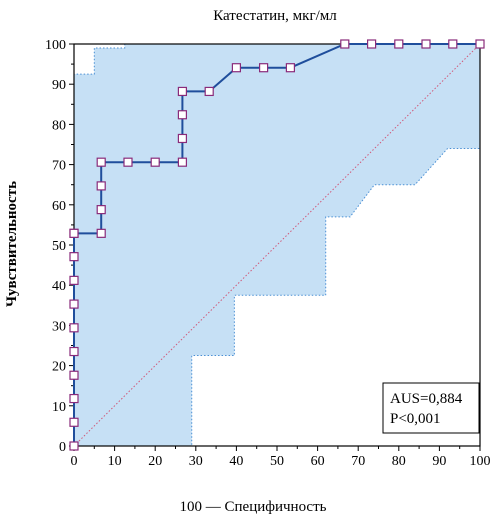 This screenshot has height=519, width=502. I want to click on x-tick-label: 0, so click(74, 461).